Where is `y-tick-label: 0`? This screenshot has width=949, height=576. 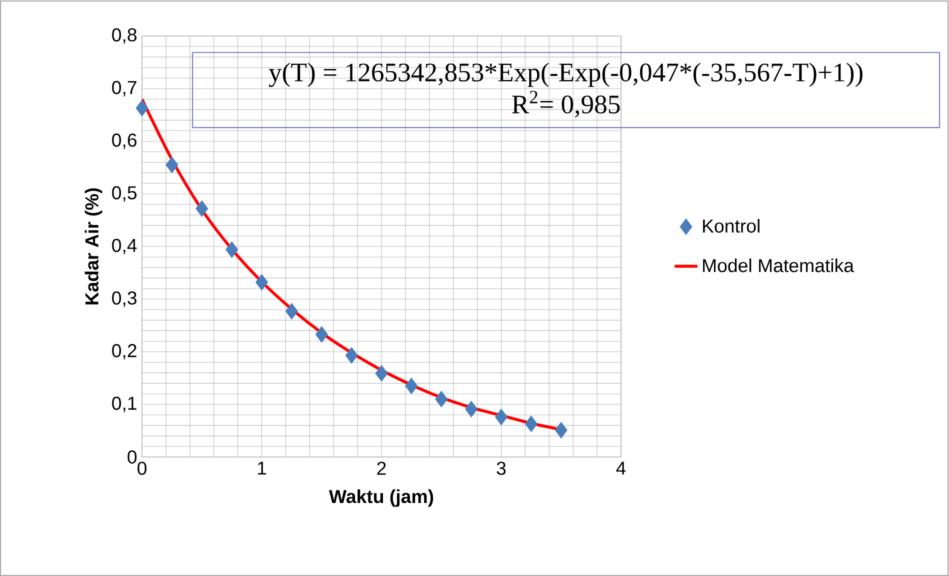 y-tick-label: 0 is located at coordinates (132, 457).